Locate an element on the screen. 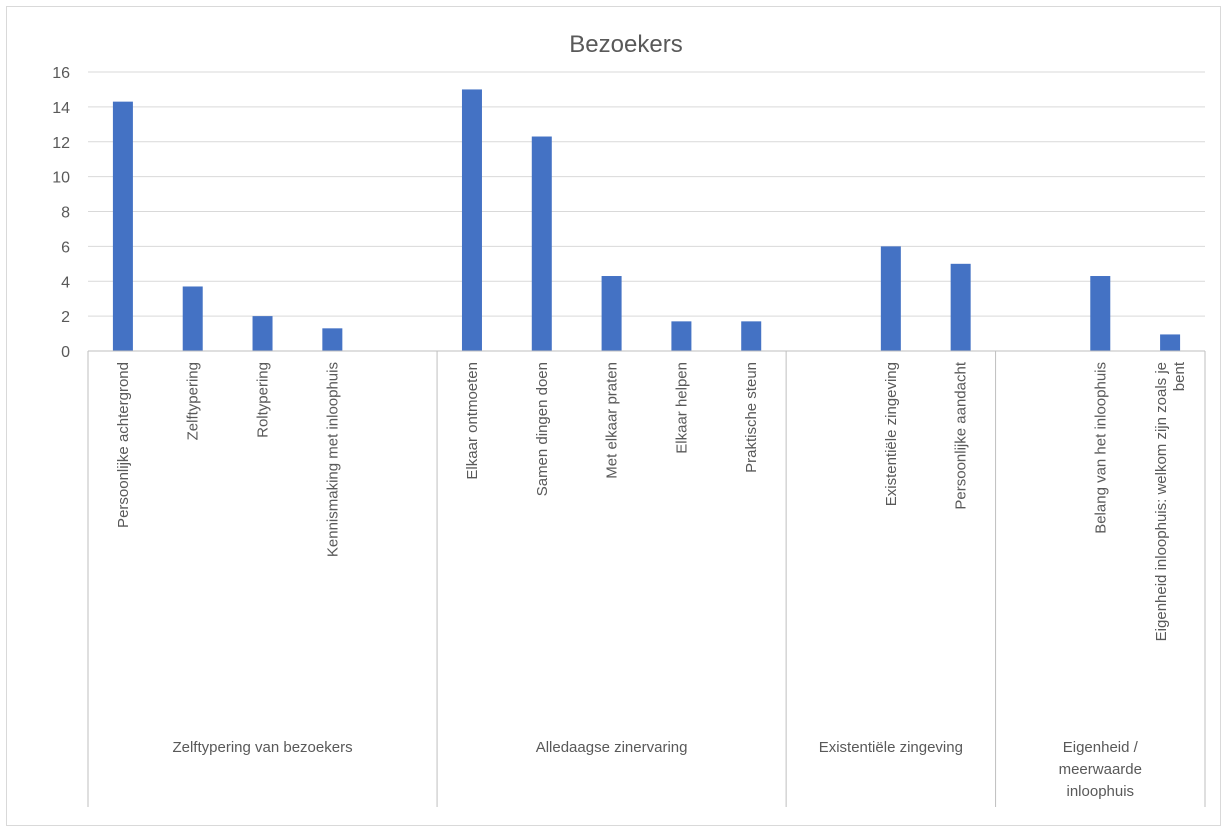 This screenshot has height=826, width=1229. category-label: Elkaar ontmoeten is located at coordinates (472, 421).